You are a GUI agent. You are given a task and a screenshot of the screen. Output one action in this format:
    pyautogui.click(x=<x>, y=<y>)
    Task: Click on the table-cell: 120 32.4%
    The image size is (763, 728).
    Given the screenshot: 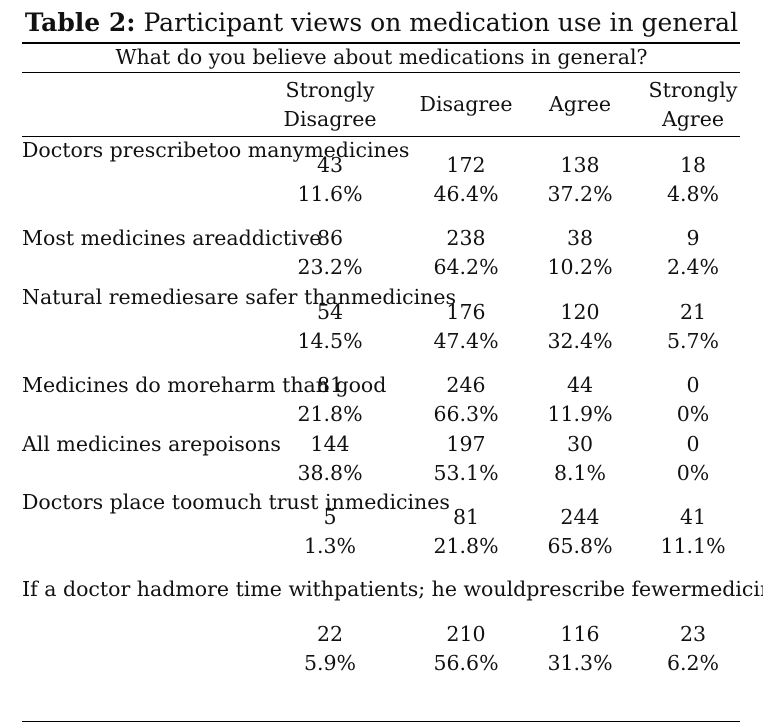 What is the action you would take?
    pyautogui.click(x=580, y=327)
    